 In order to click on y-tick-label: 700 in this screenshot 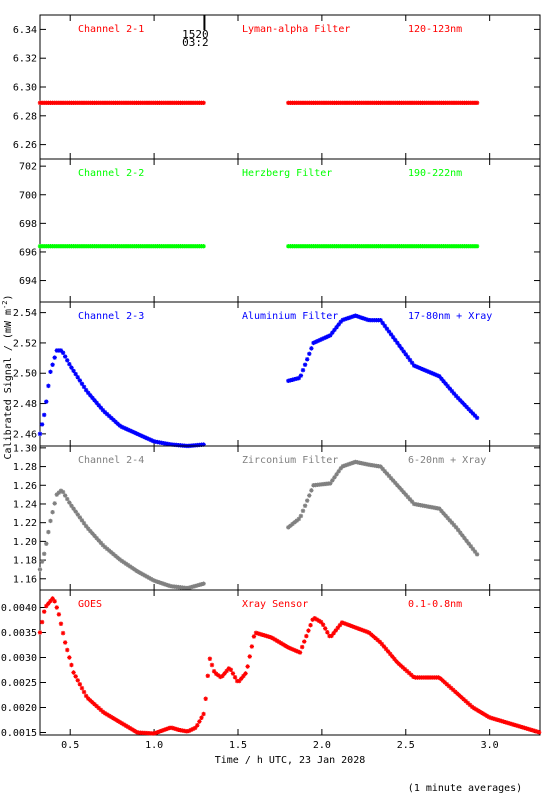, I will do `click(28, 195)`.